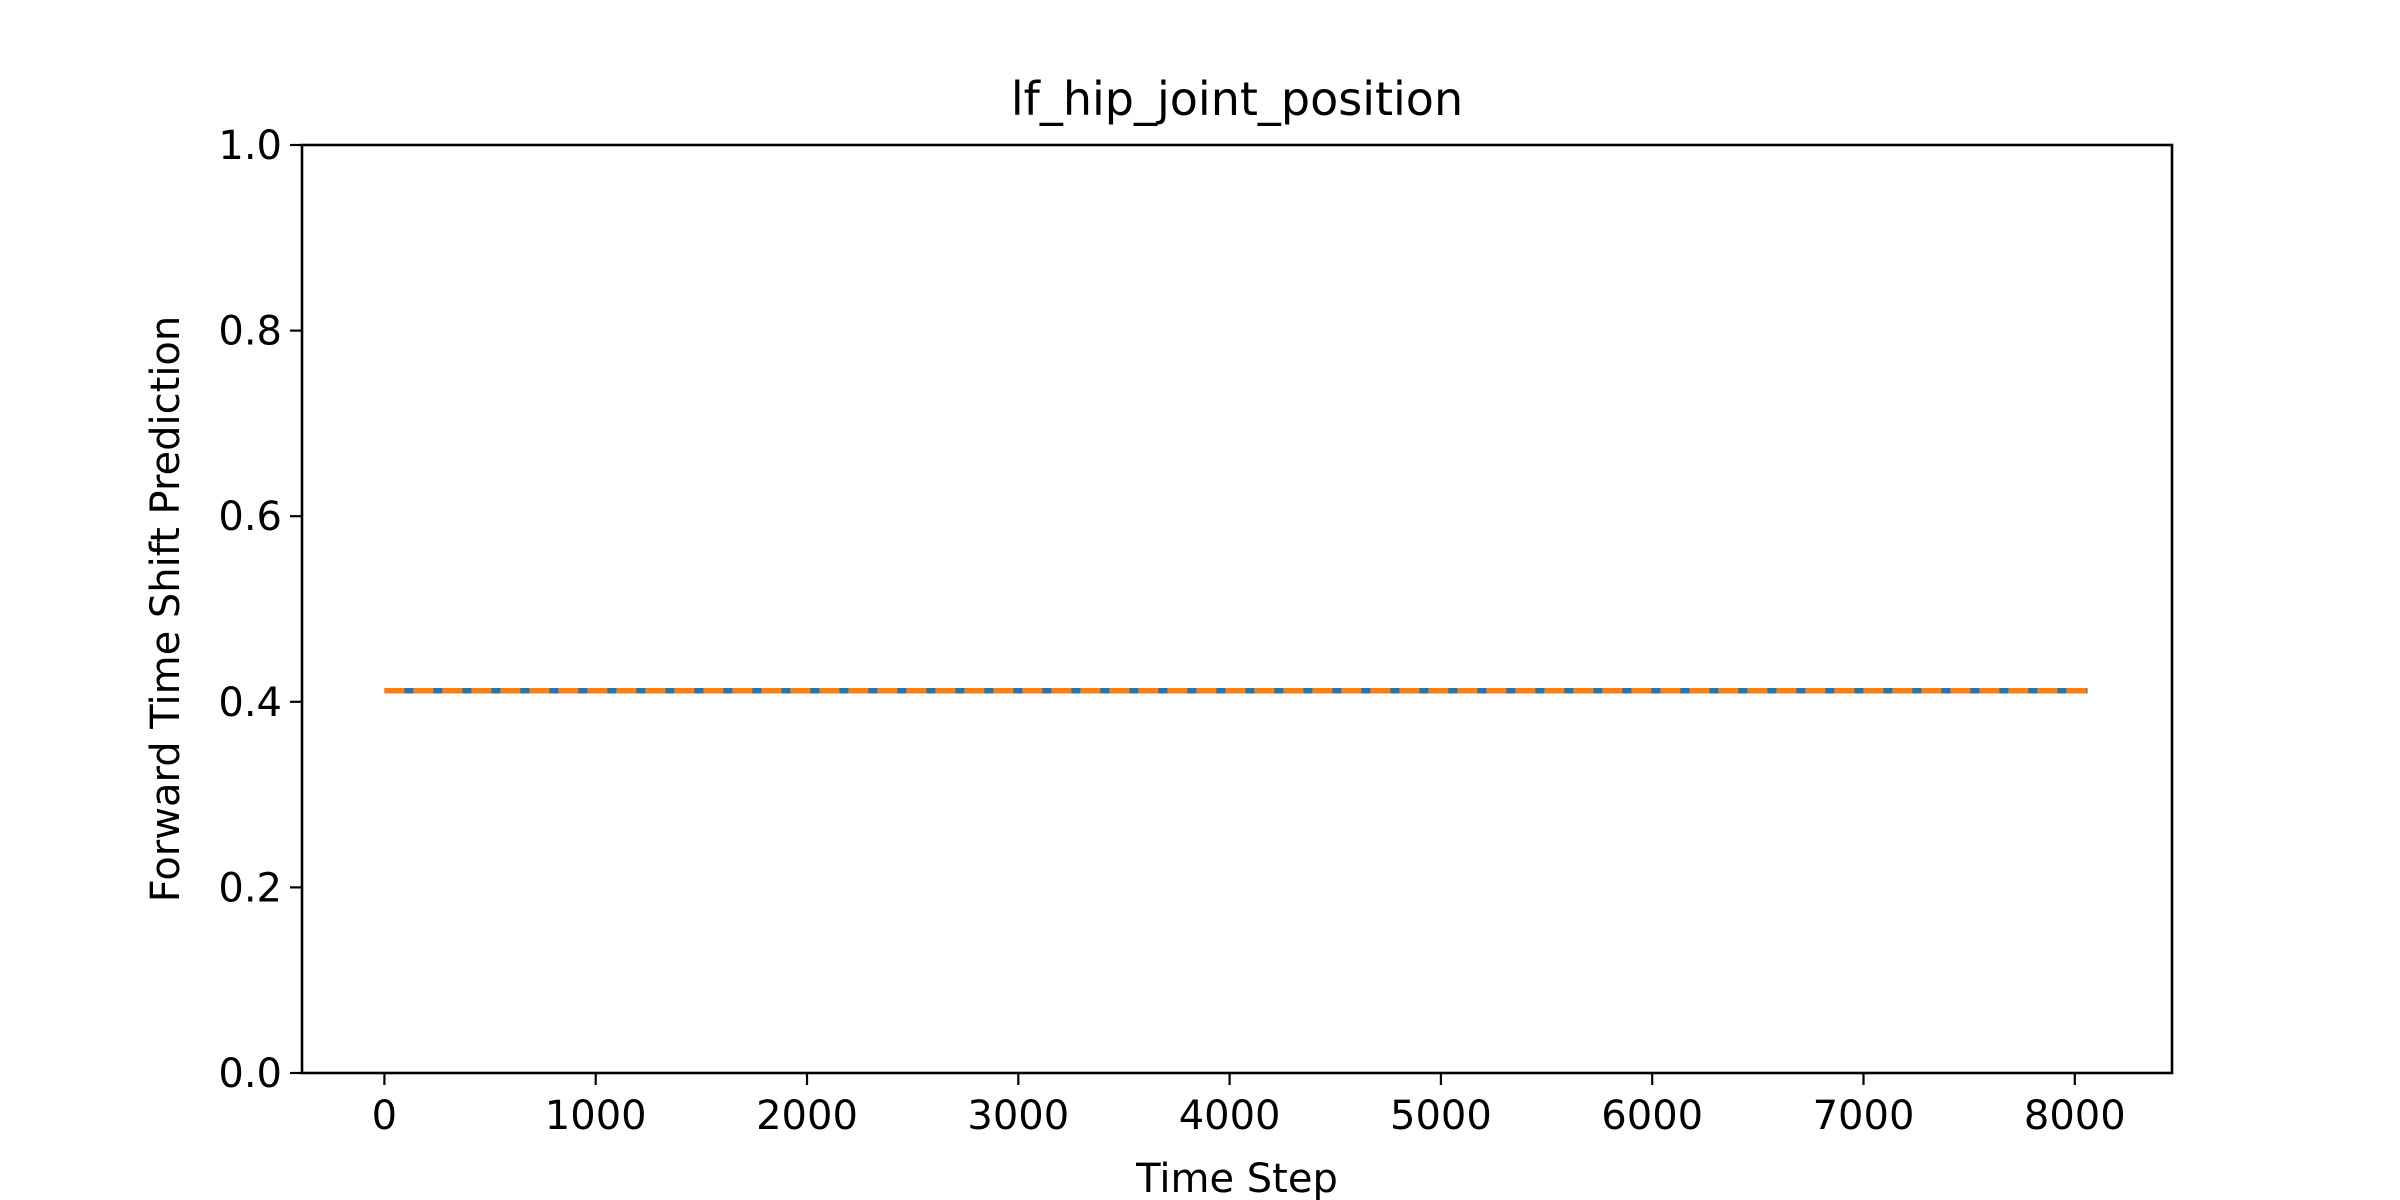  I want to click on chart-title: lf_hip_joint_position, so click(1237, 99).